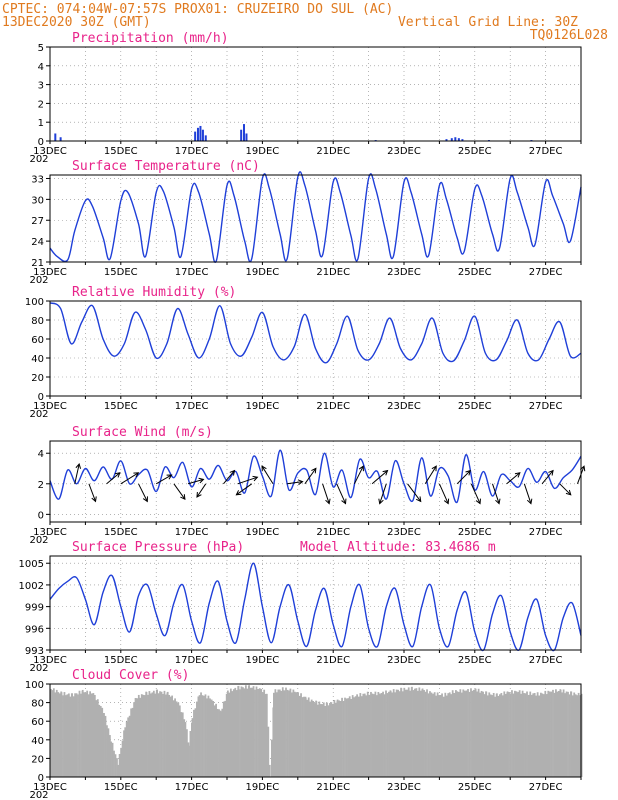  I want to click on panel-5-xtick-label: 13DEC, so click(50, 660).